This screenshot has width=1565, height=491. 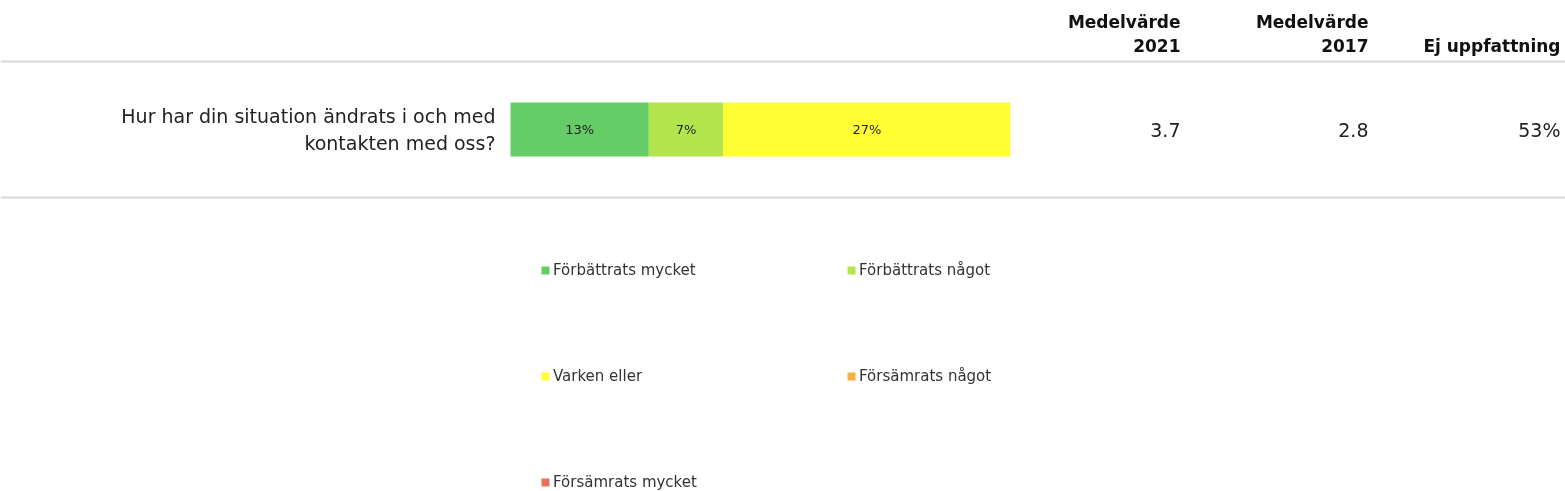 I want to click on data-label: 7%, so click(x=686, y=129).